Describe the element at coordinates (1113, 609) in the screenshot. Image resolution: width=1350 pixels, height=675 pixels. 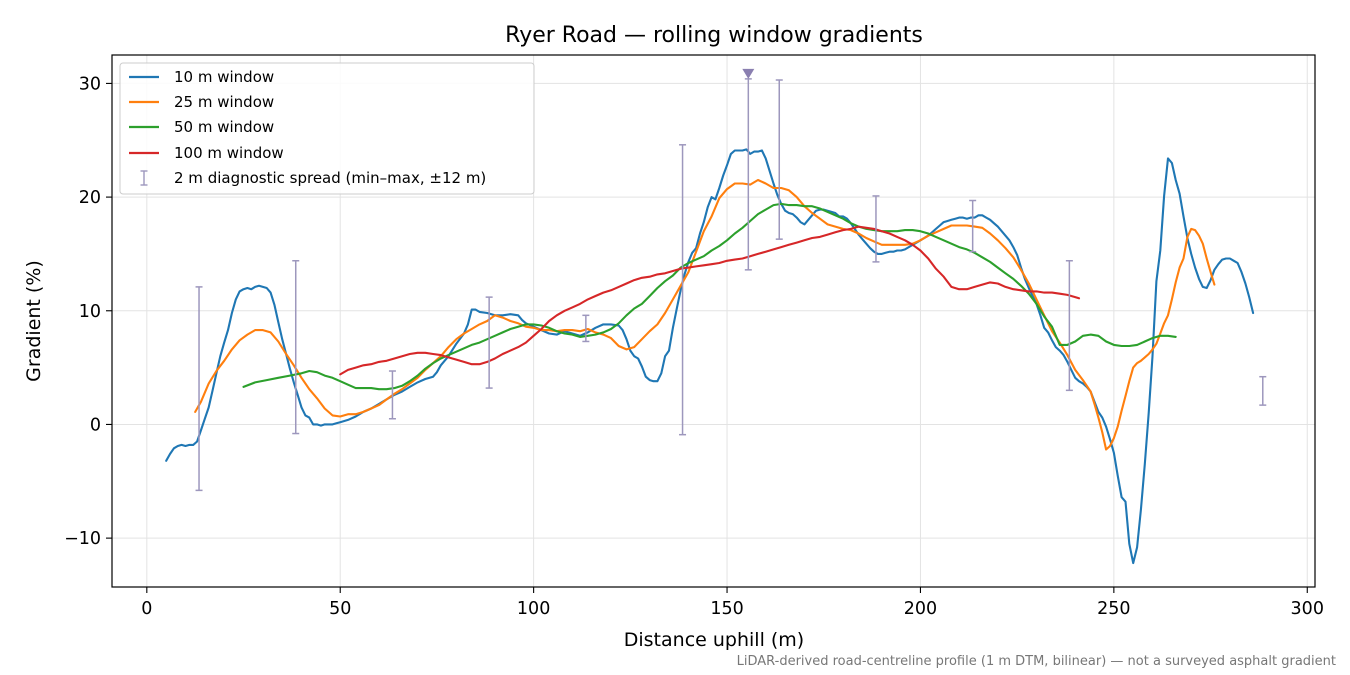
I see `x-tick-label: 250` at that location.